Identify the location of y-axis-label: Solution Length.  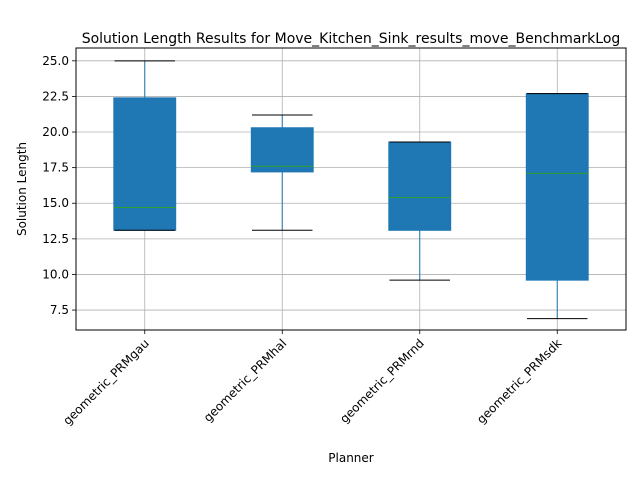
(22, 189).